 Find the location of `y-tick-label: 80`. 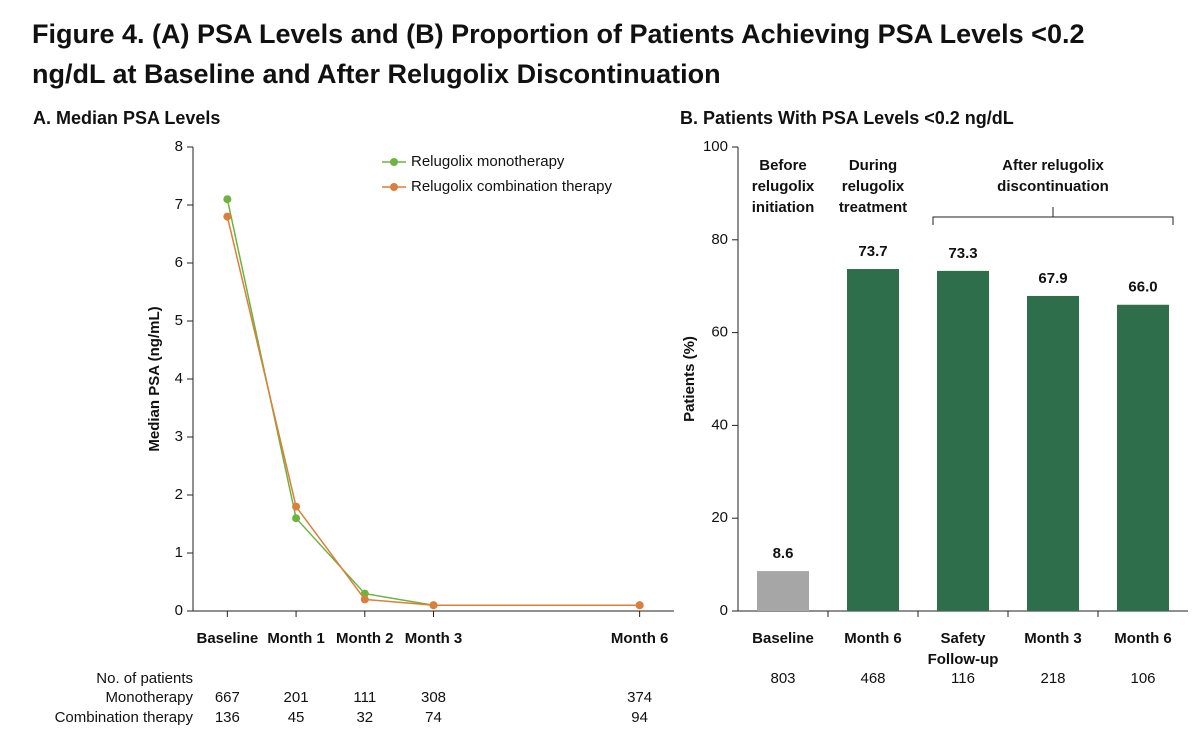

y-tick-label: 80 is located at coordinates (719, 239).